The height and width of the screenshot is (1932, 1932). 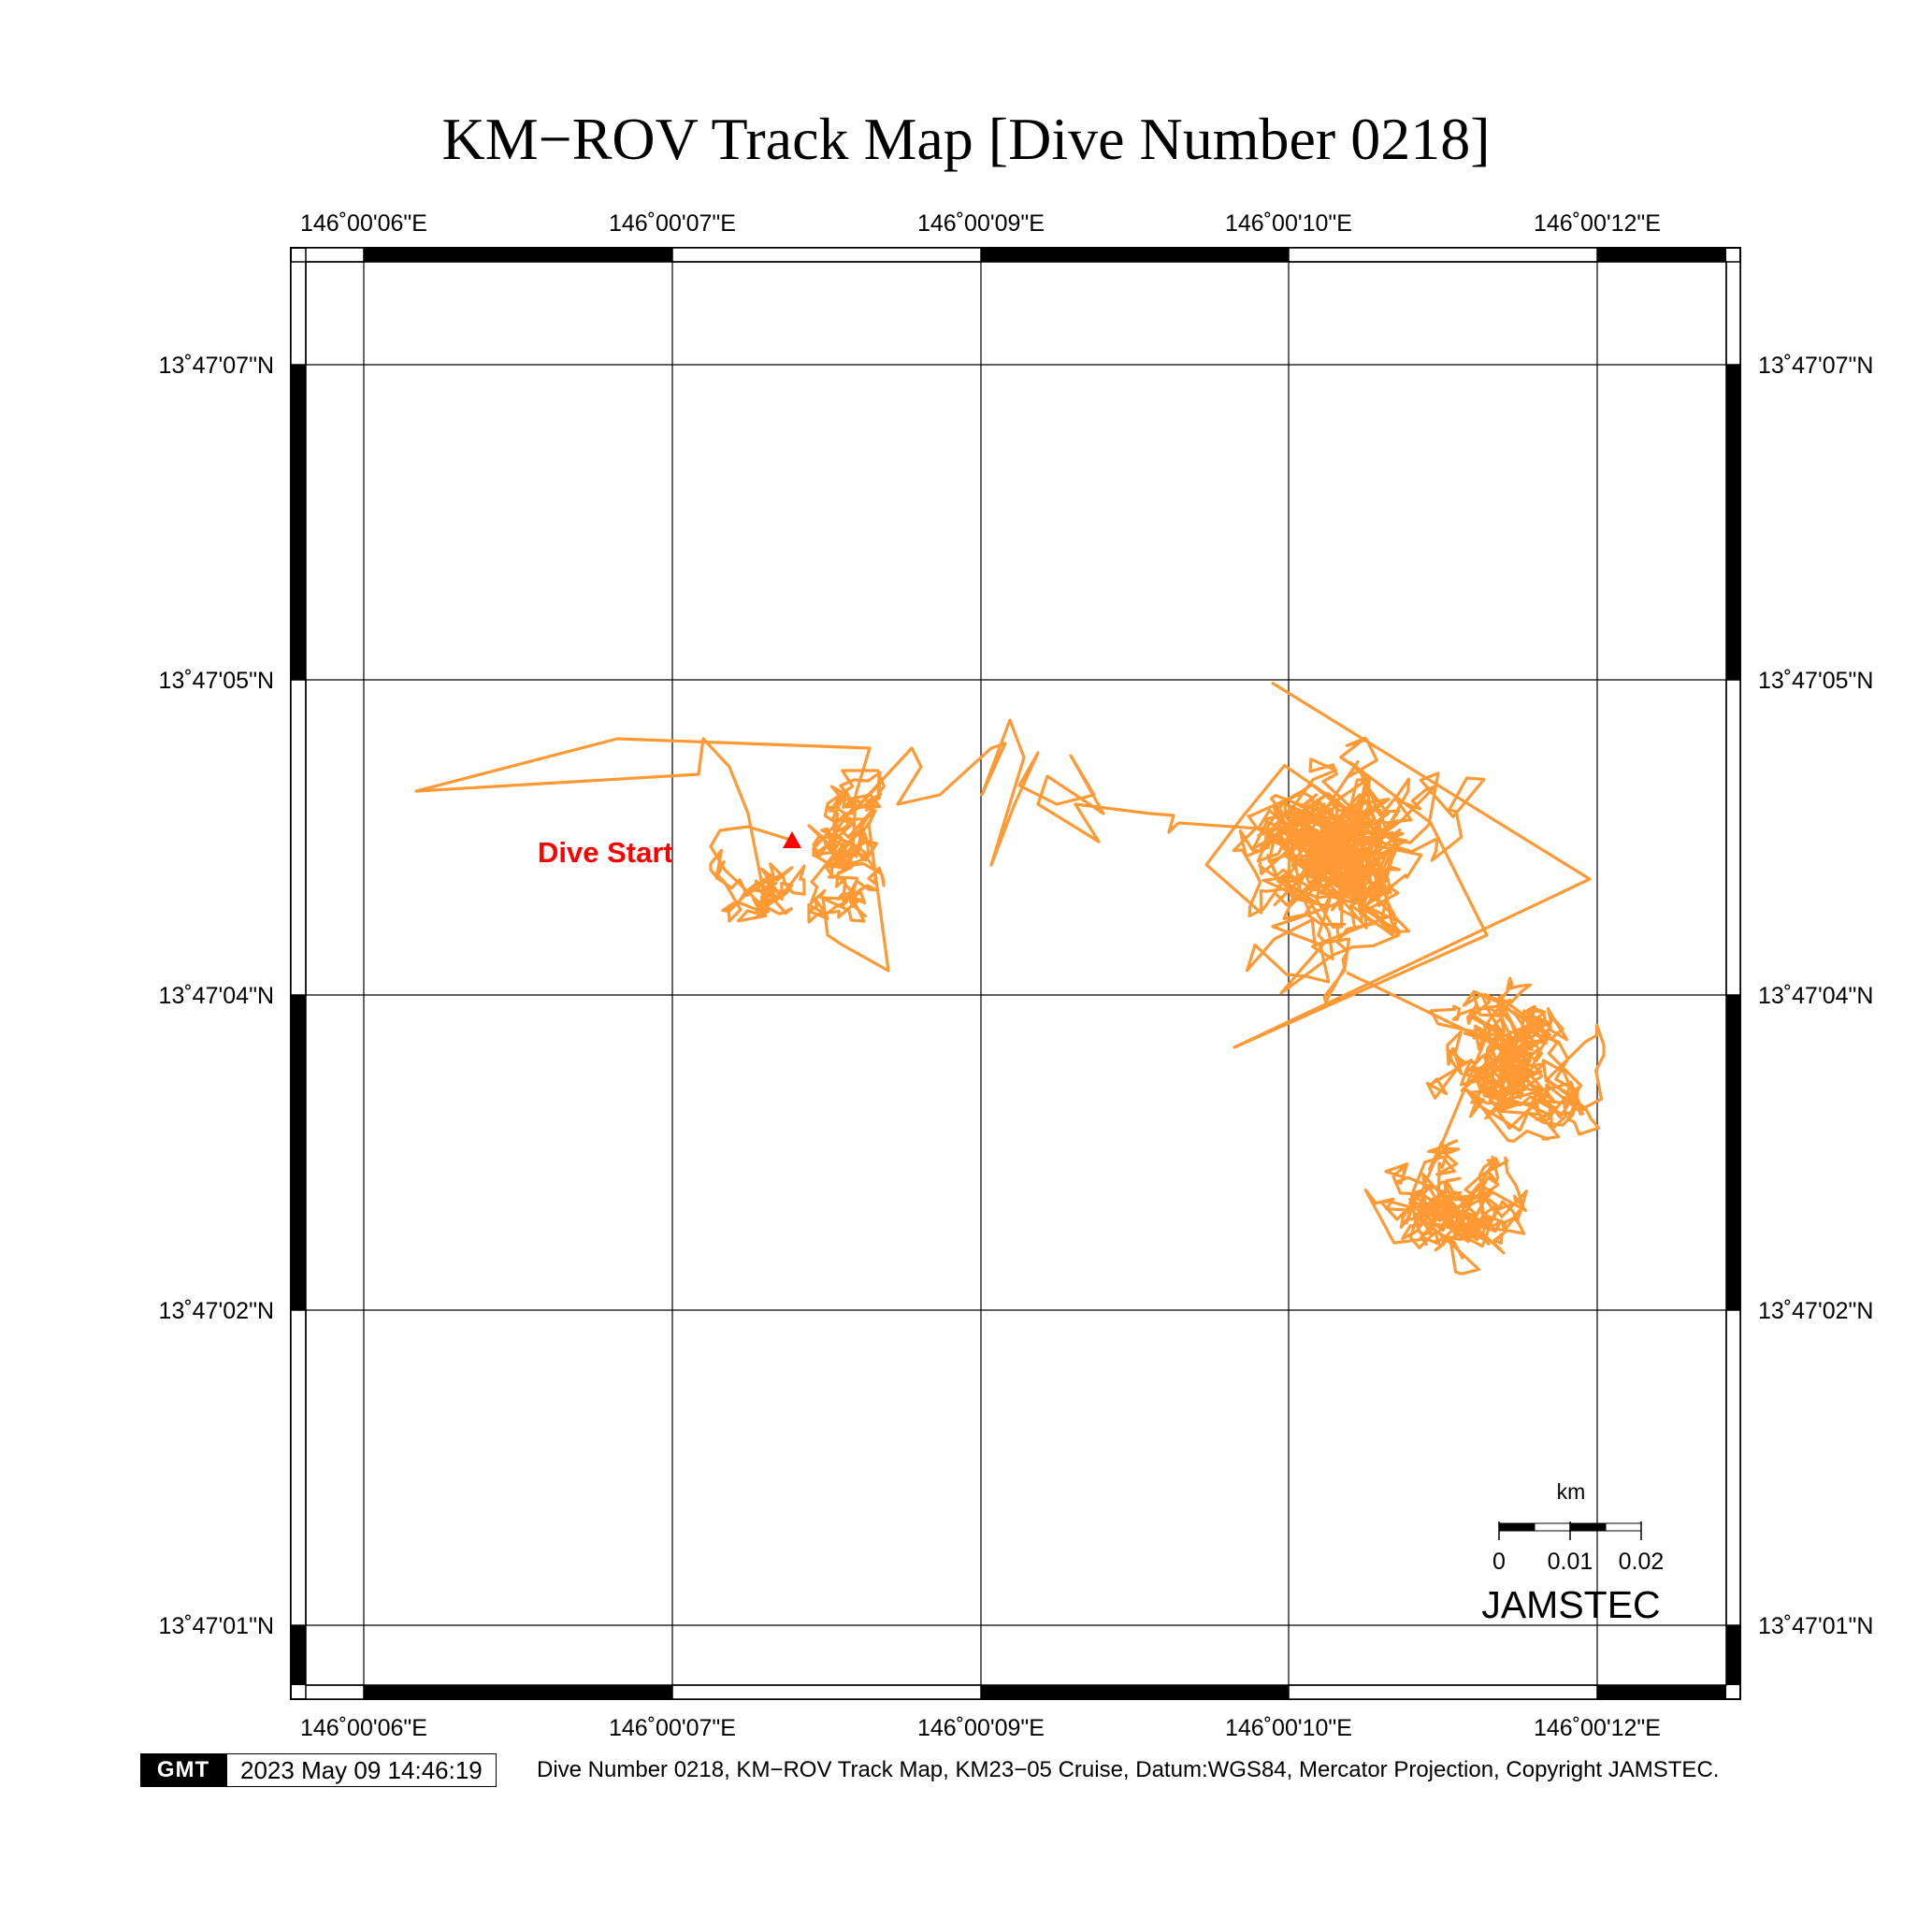 I want to click on lon-label-bottom: 146˚00'07"E, so click(x=672, y=1728).